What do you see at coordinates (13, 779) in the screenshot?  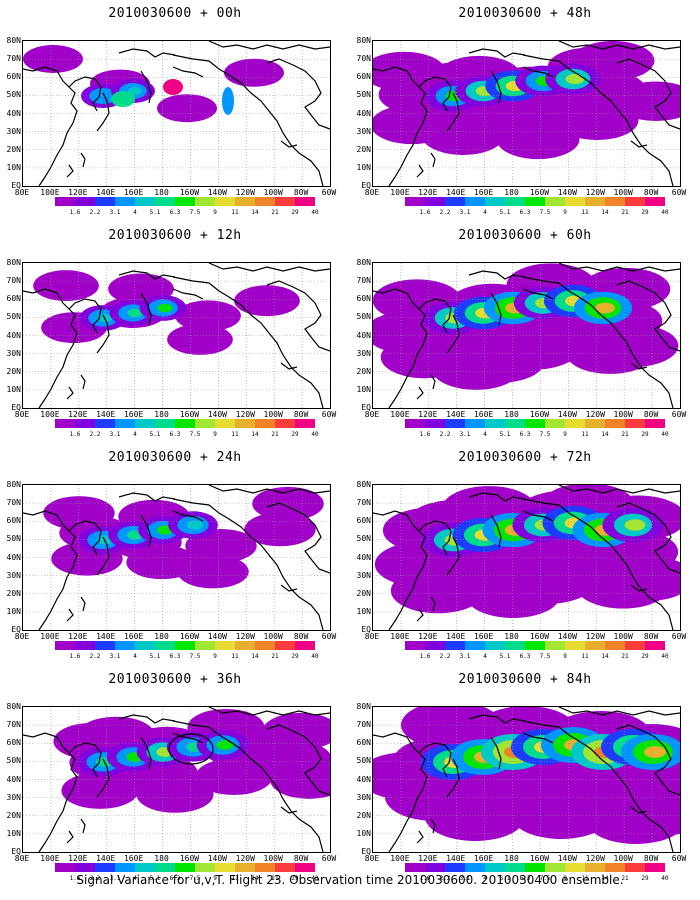 I see `latitude-label: 40N` at bounding box center [13, 779].